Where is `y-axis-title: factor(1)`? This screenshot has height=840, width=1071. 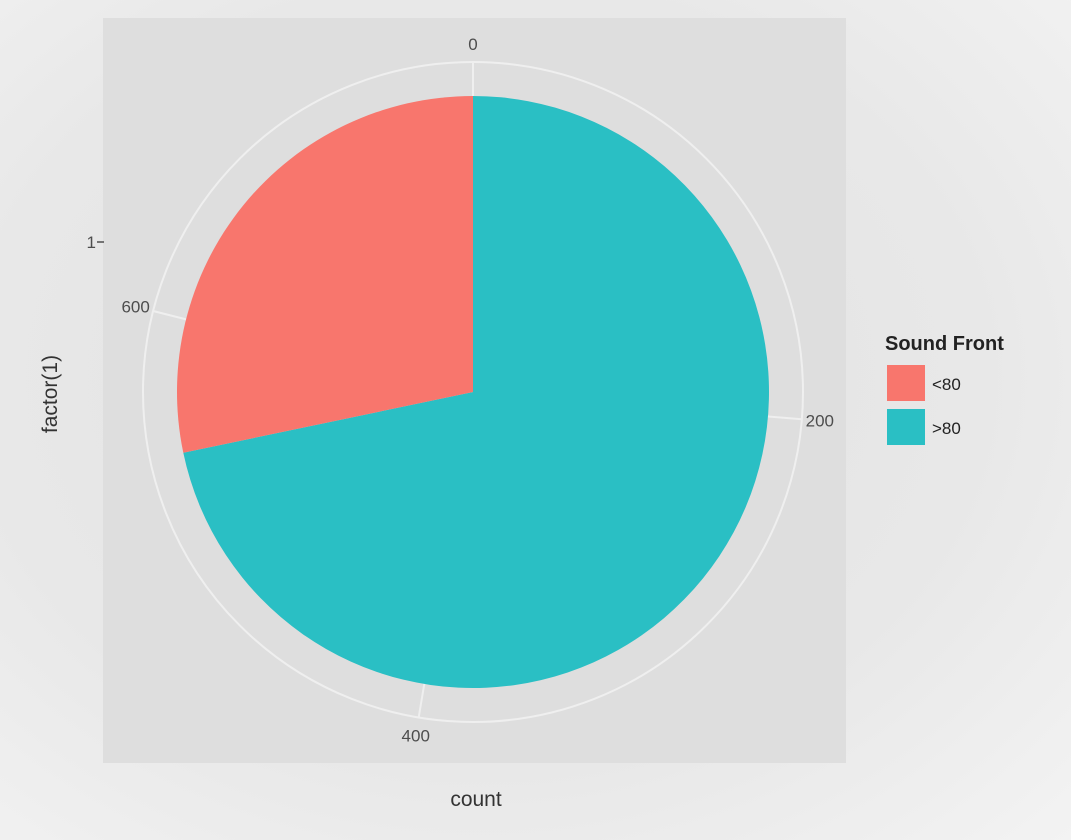 y-axis-title: factor(1) is located at coordinates (50, 394).